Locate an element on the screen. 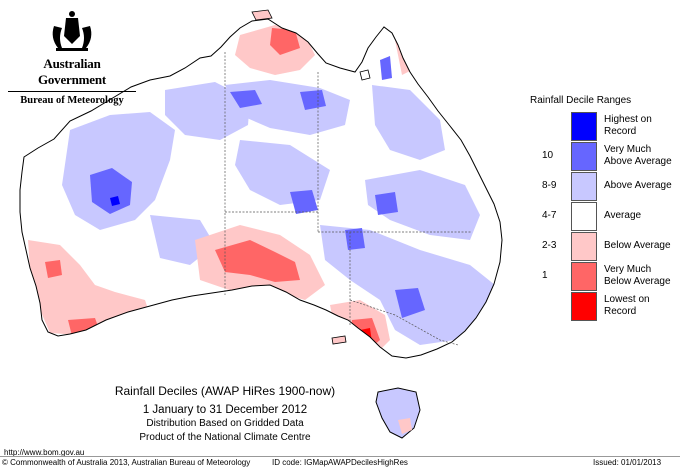 This screenshot has height=468, width=680. map-title: Rainfall Deciles (AWAP HiRes 1900-now) is located at coordinates (225, 391).